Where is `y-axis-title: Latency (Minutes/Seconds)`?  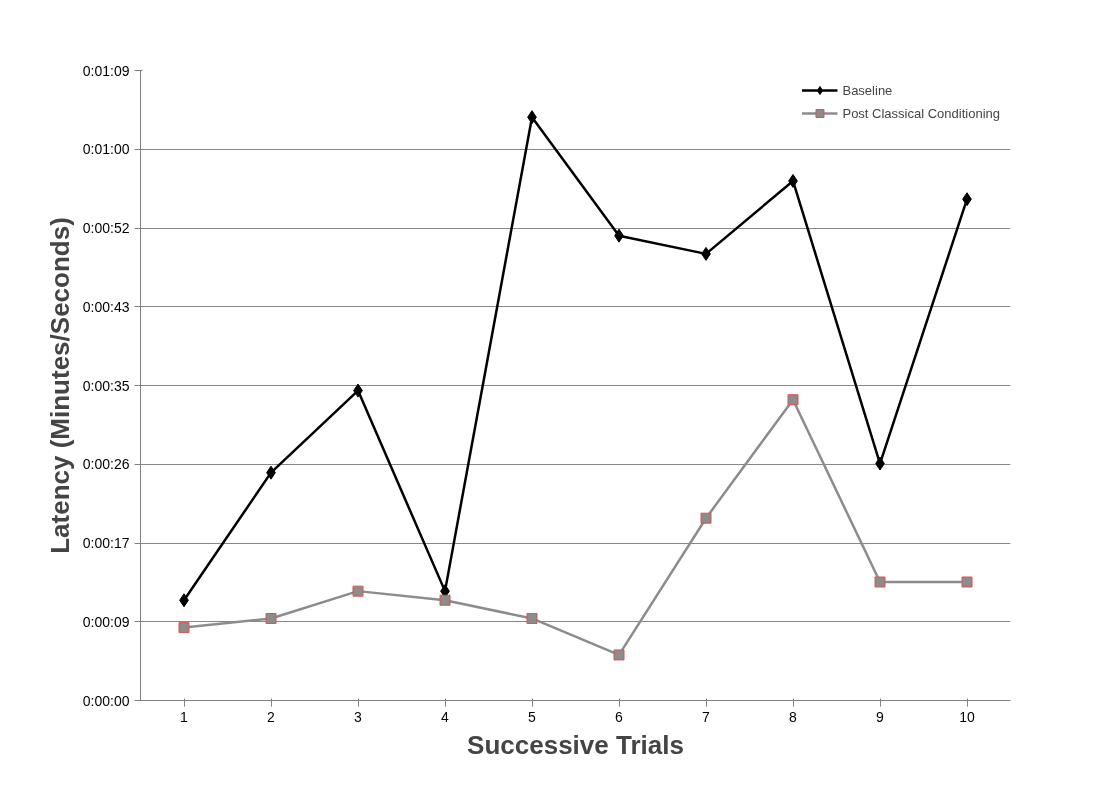
y-axis-title: Latency (Minutes/Seconds) is located at coordinates (59, 385).